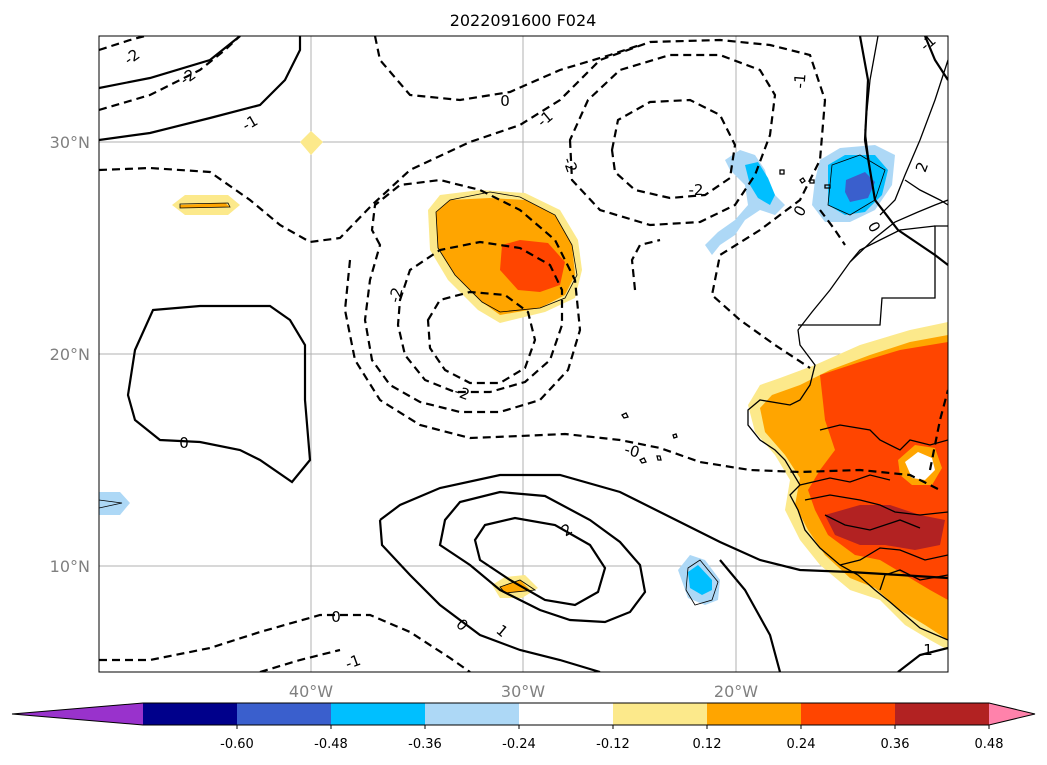 The height and width of the screenshot is (765, 1047). What do you see at coordinates (425, 744) in the screenshot?
I see `colorbar-tick-label: -0.36` at bounding box center [425, 744].